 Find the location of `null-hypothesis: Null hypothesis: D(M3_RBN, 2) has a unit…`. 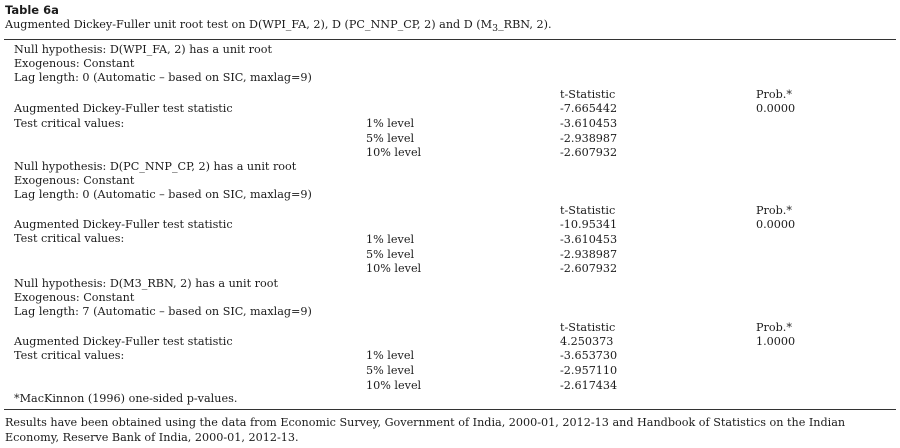

null-hypothesis: Null hypothesis: D(M3_RBN, 2) has a unit… is located at coordinates (146, 283).